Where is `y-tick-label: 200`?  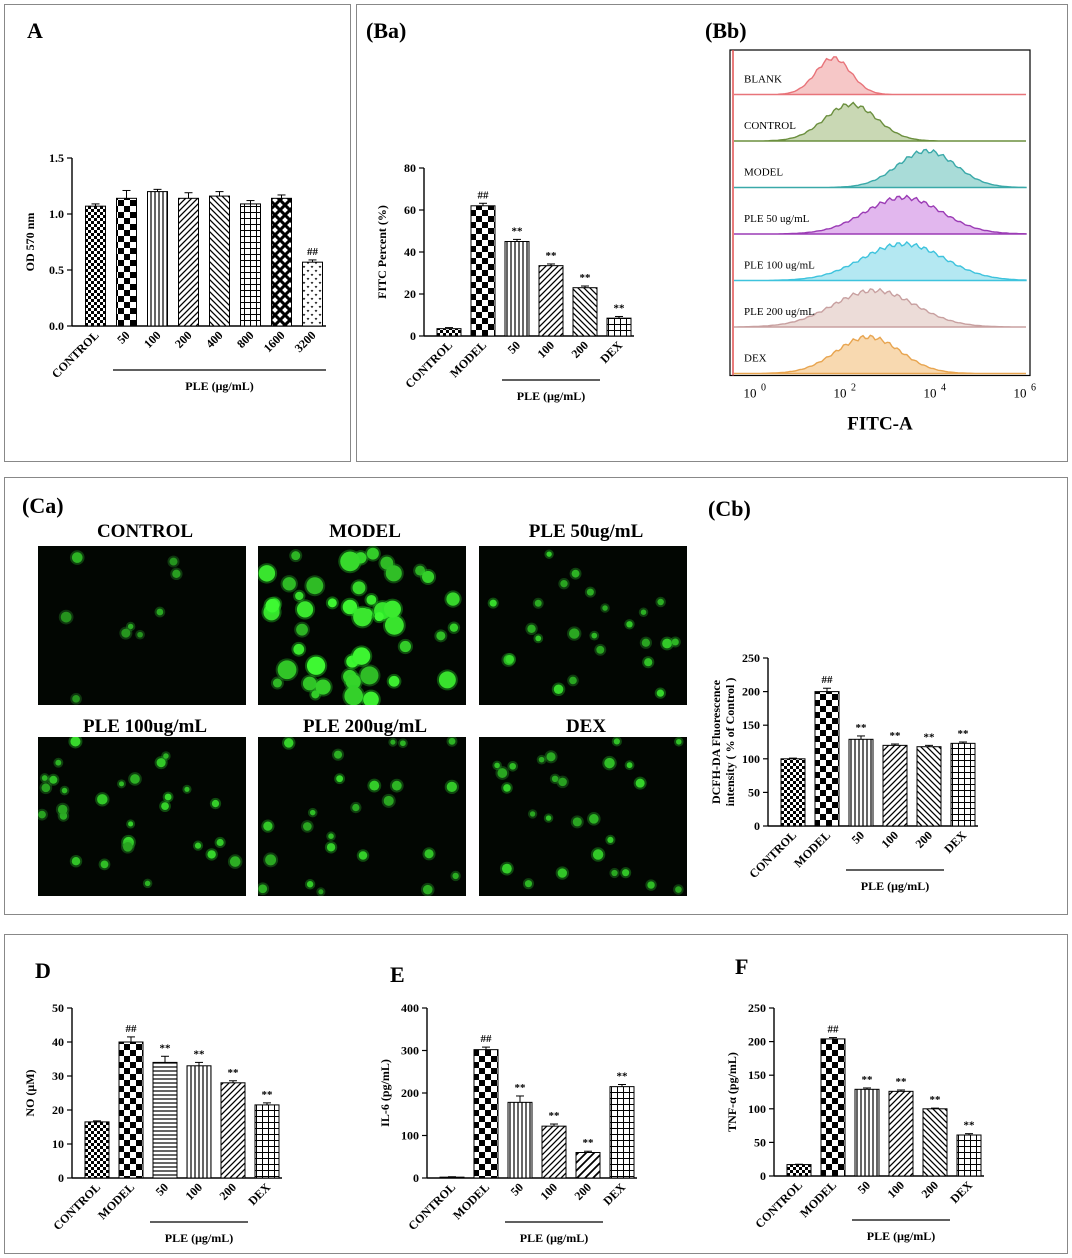
y-tick-label: 200 is located at coordinates (751, 692).